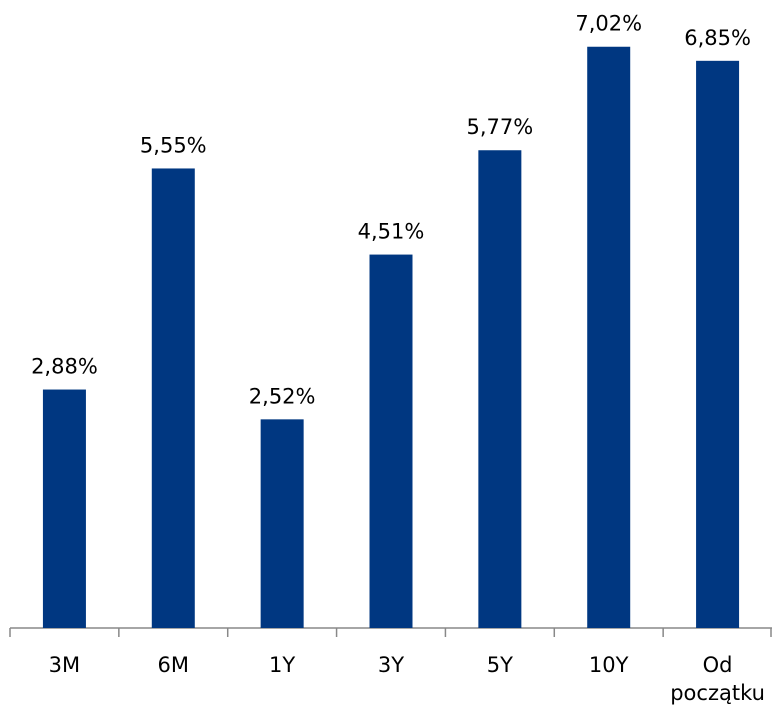 This screenshot has width=772, height=708. I want to click on data-label: 2,52%, so click(282, 396).